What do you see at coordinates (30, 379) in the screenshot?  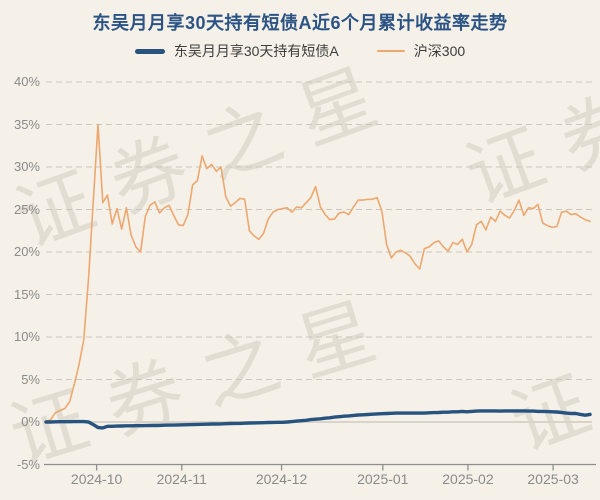 I see `y-axis-label: 5%` at bounding box center [30, 379].